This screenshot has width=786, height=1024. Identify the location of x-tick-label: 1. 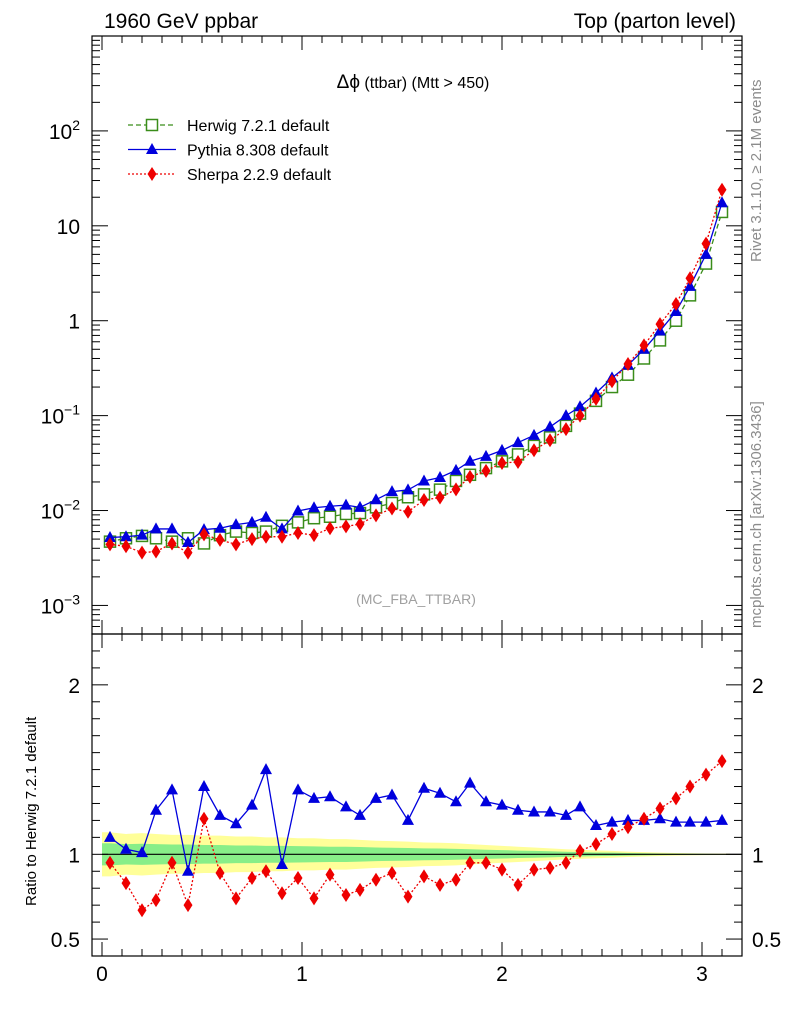
(302, 974).